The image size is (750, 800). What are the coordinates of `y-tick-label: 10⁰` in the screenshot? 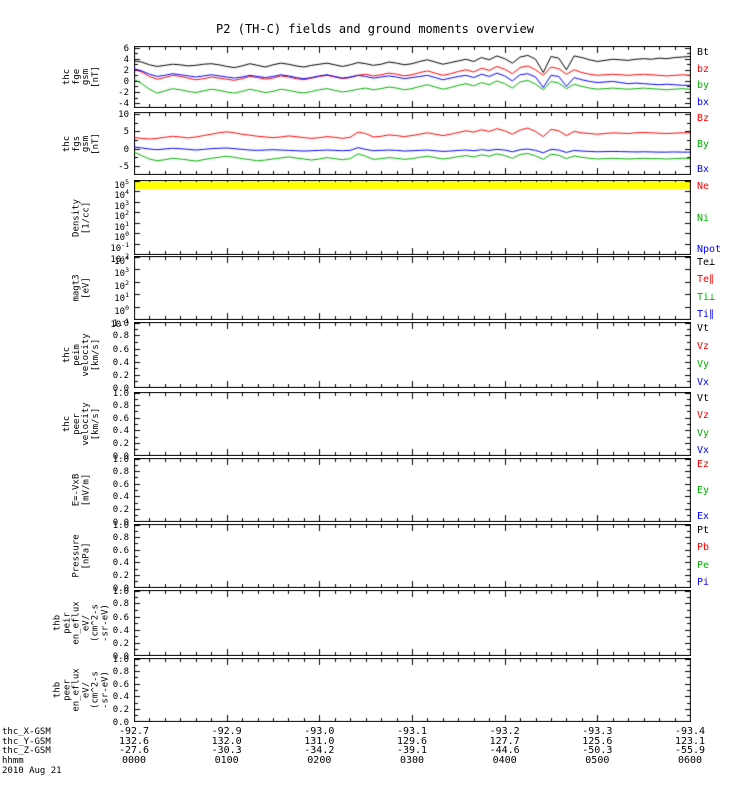 It's located at (121, 236).